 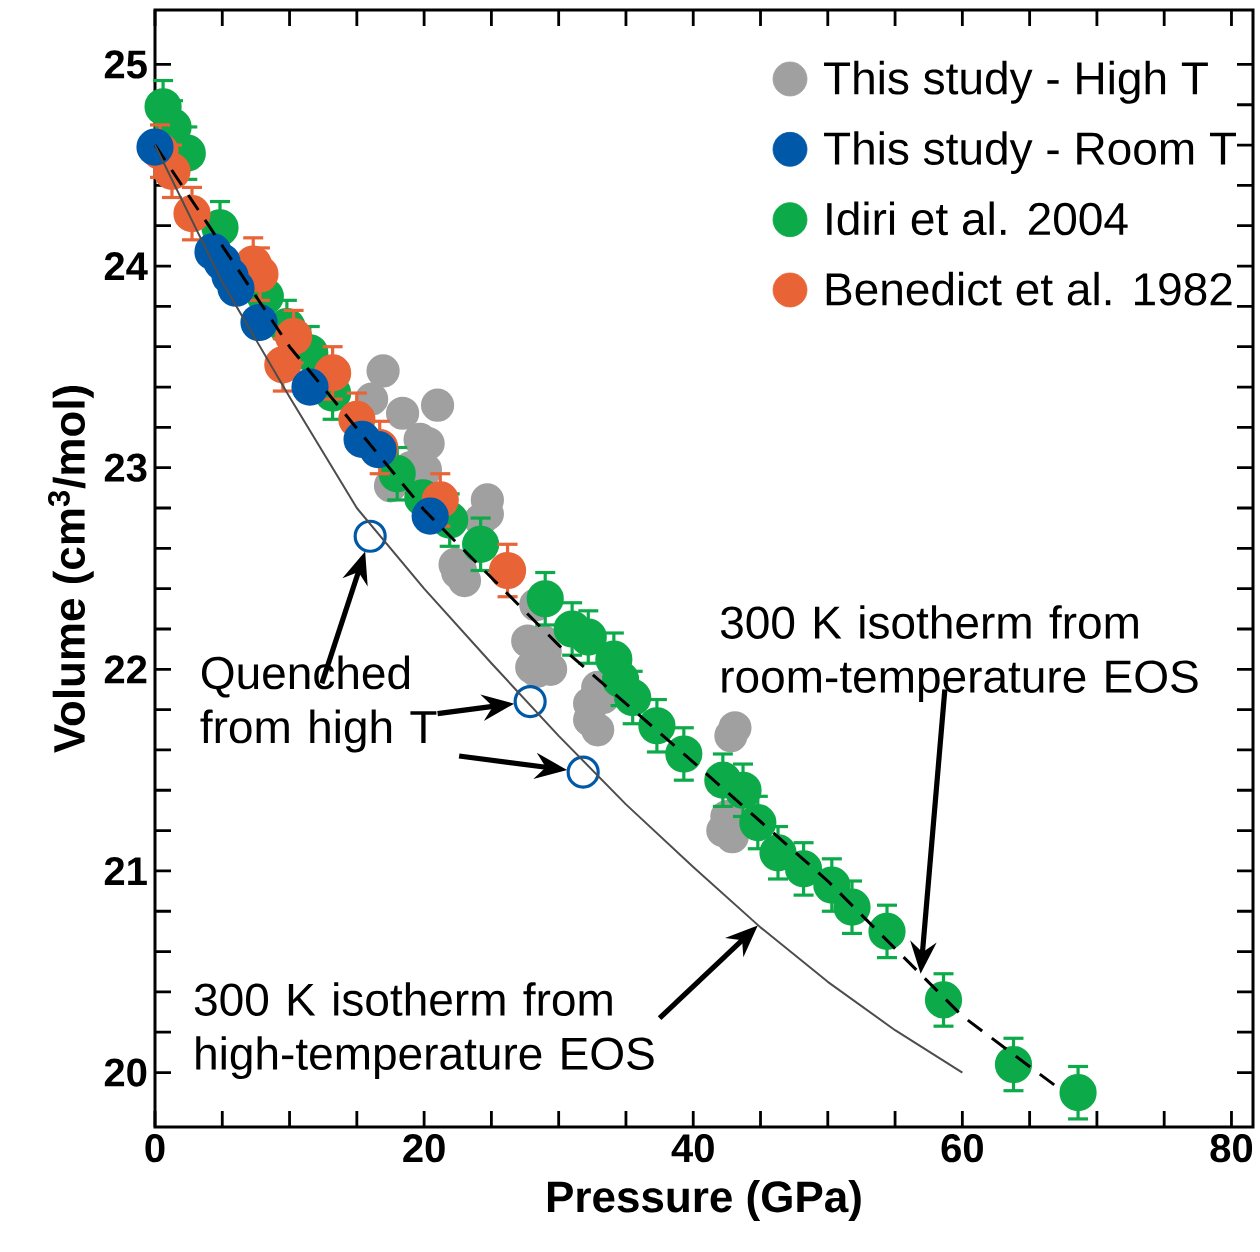 I want to click on x-tick-label: 80, so click(x=1231, y=1148).